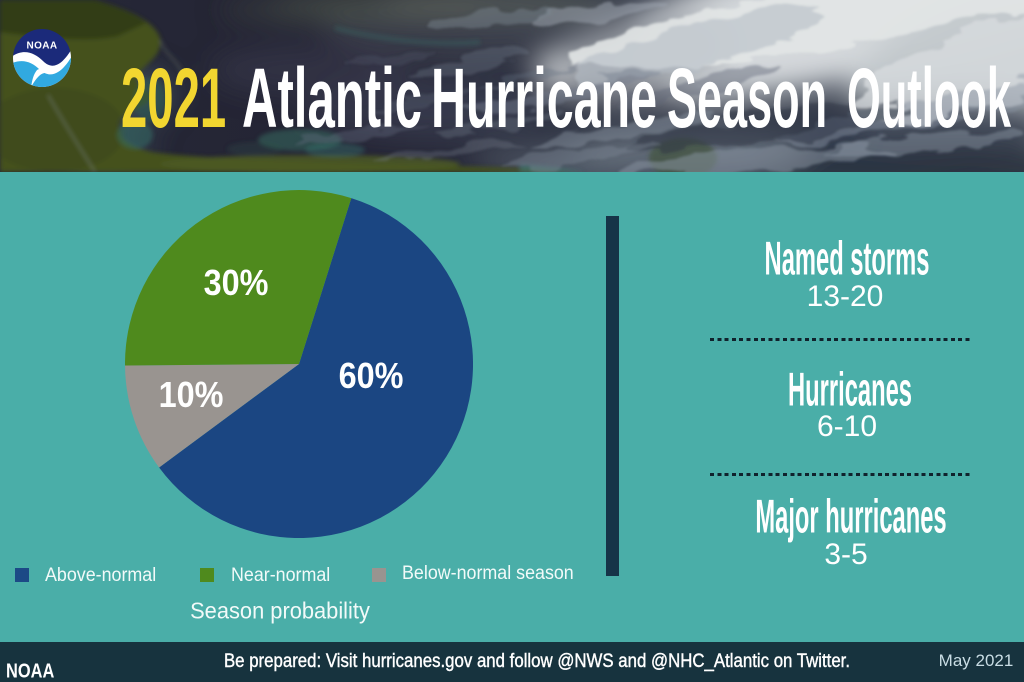  I want to click on svg-text: NOAA, so click(41, 46).